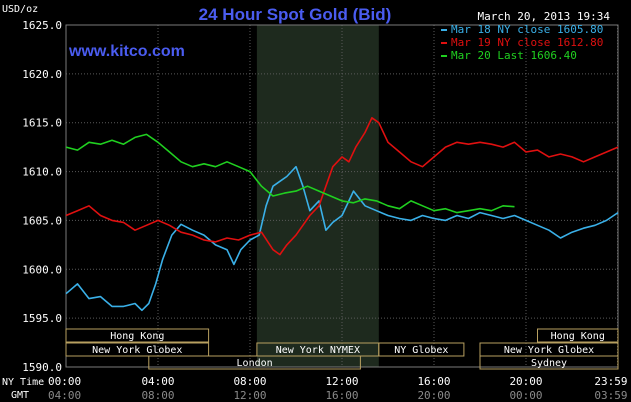 The width and height of the screenshot is (631, 402). Describe the element at coordinates (157, 381) in the screenshot. I see `x-tick-label-ny: 04:00` at that location.